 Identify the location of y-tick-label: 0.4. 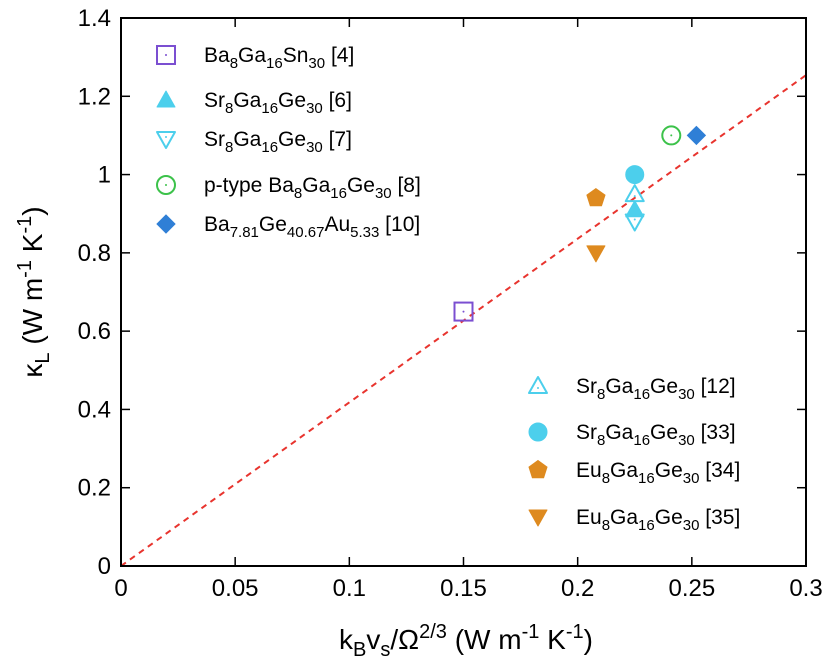
(94, 409).